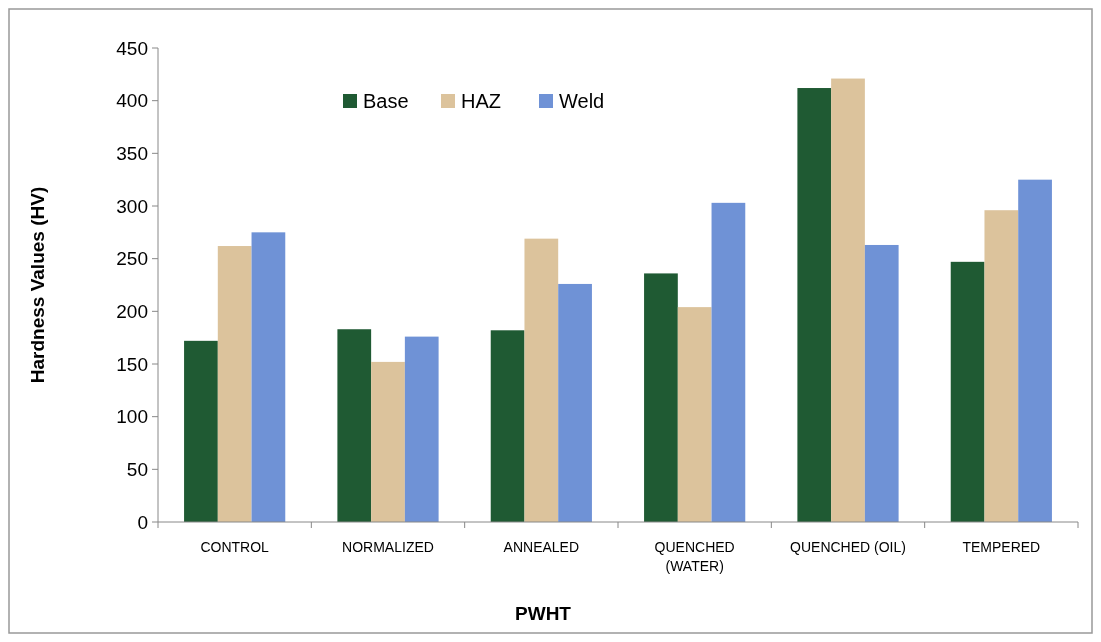 Image resolution: width=1101 pixels, height=642 pixels. What do you see at coordinates (388, 547) in the screenshot?
I see `x-tick-label: NORMALIZED` at bounding box center [388, 547].